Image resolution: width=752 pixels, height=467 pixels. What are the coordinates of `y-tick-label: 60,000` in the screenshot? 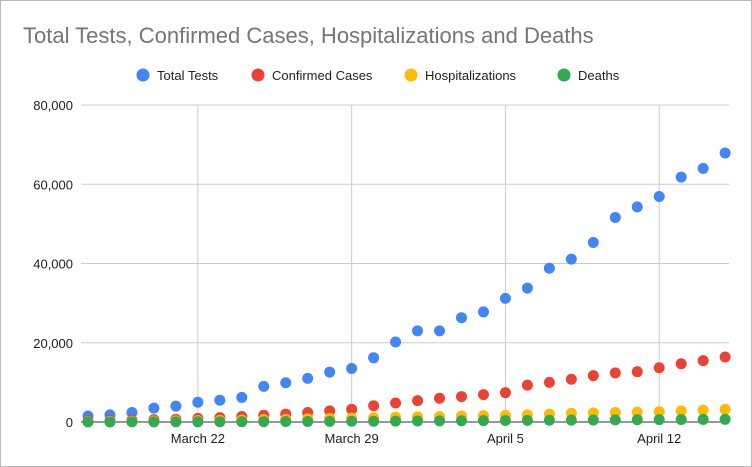 It's located at (53, 184).